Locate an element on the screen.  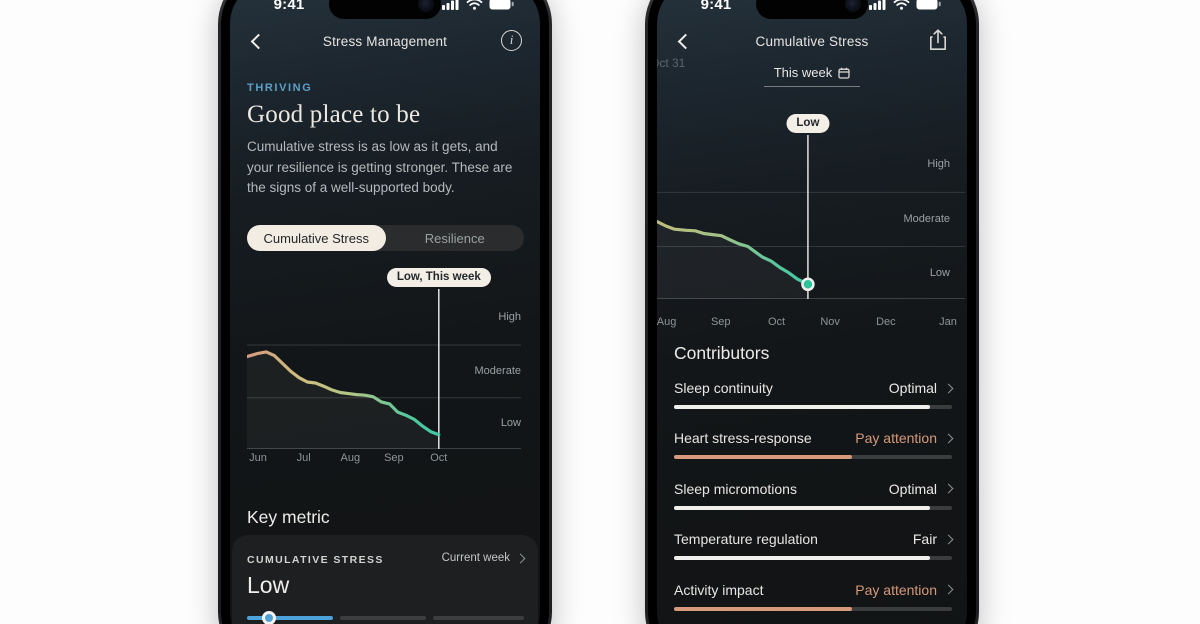
x-axis-labels: Aug Sep Oct Nov Dec Jan is located at coordinates (811, 323).